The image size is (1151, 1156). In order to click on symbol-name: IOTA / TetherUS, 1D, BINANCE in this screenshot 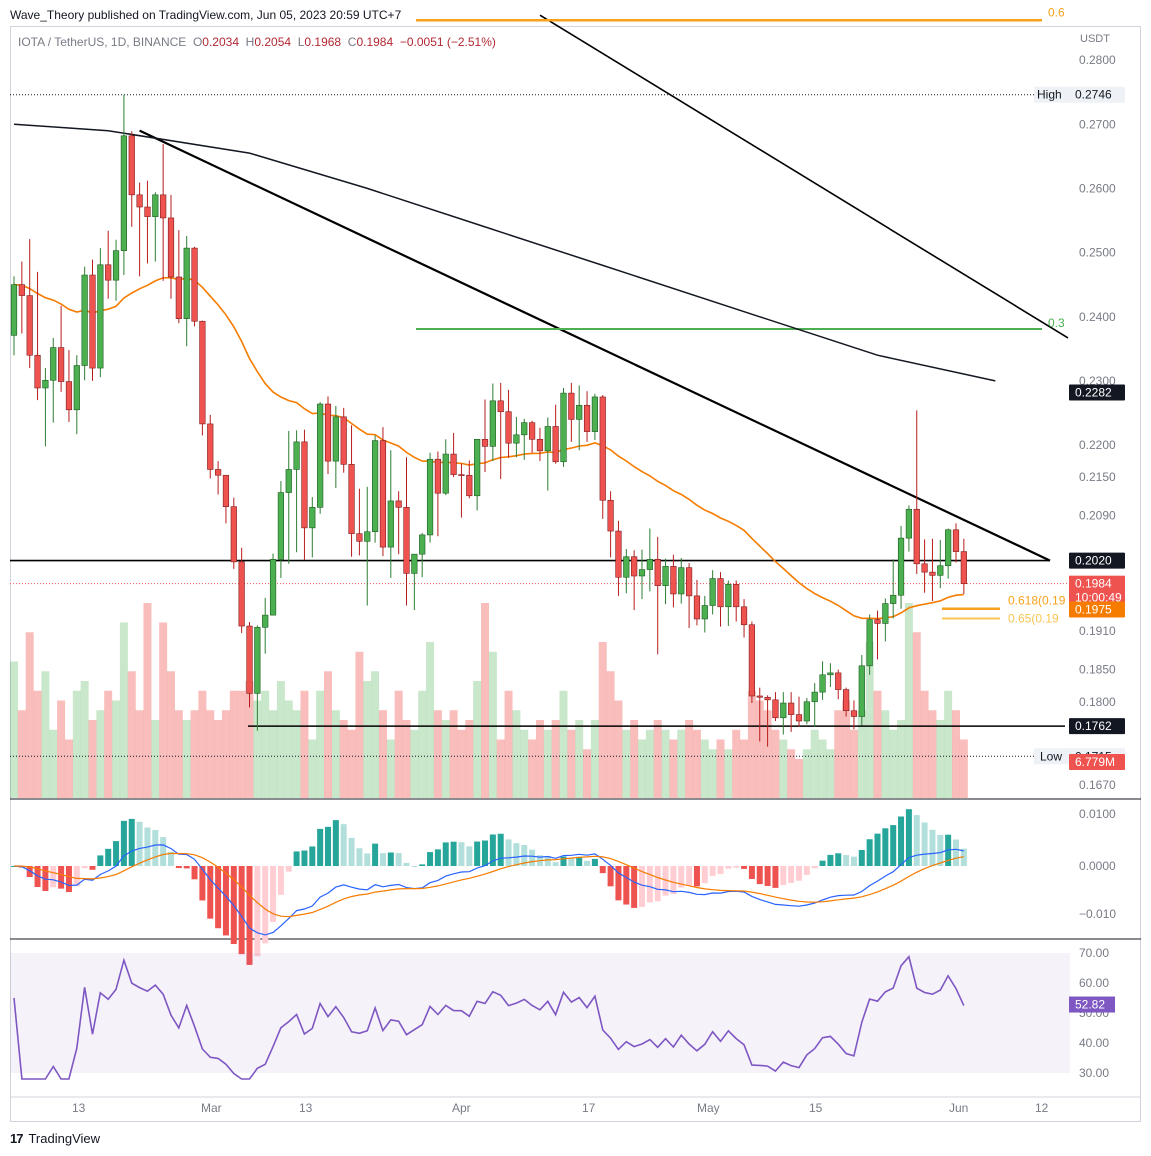, I will do `click(102, 42)`.